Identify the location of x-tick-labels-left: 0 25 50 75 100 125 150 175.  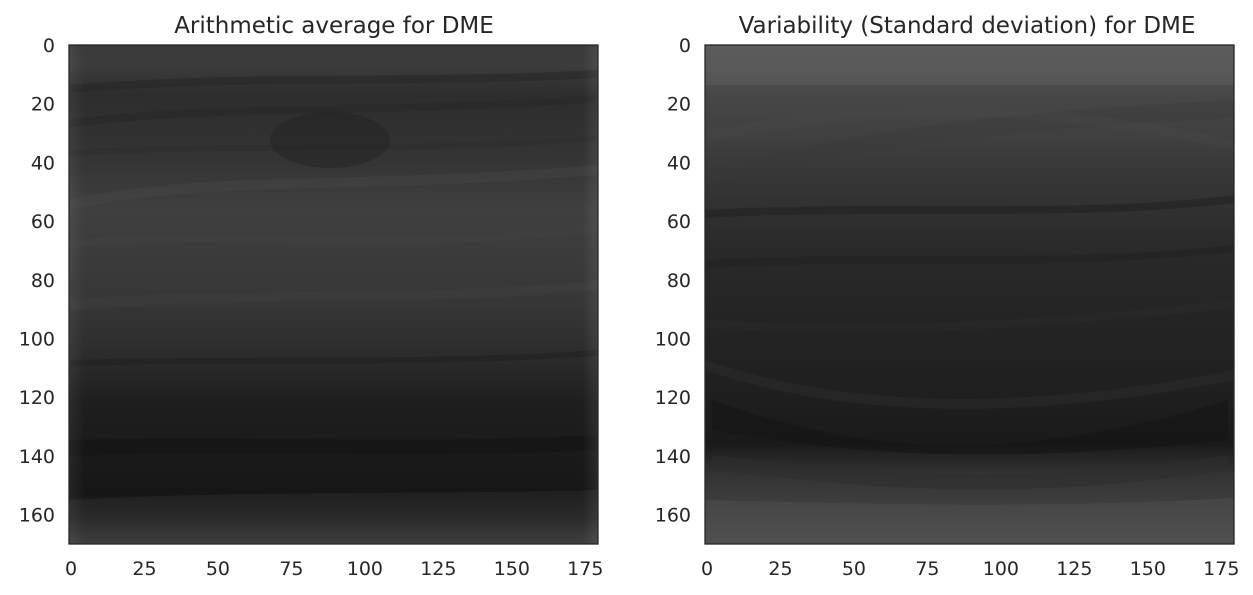
(334, 569).